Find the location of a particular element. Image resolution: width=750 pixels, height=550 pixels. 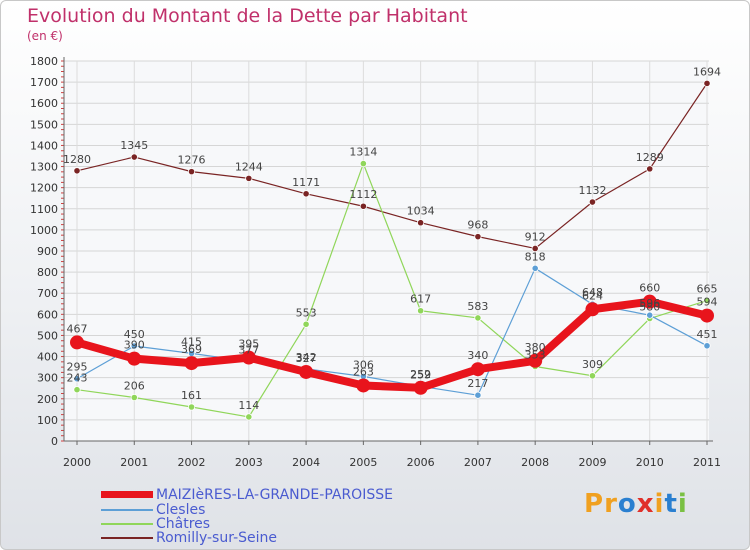

data-label: 594 is located at coordinates (707, 302).